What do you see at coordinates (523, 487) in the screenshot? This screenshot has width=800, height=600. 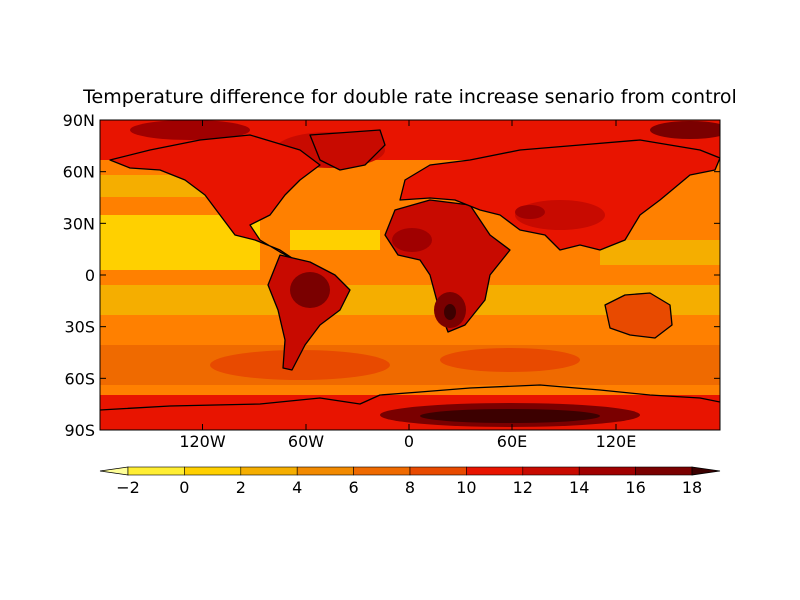 I see `colorbar-tick-label: 12` at bounding box center [523, 487].